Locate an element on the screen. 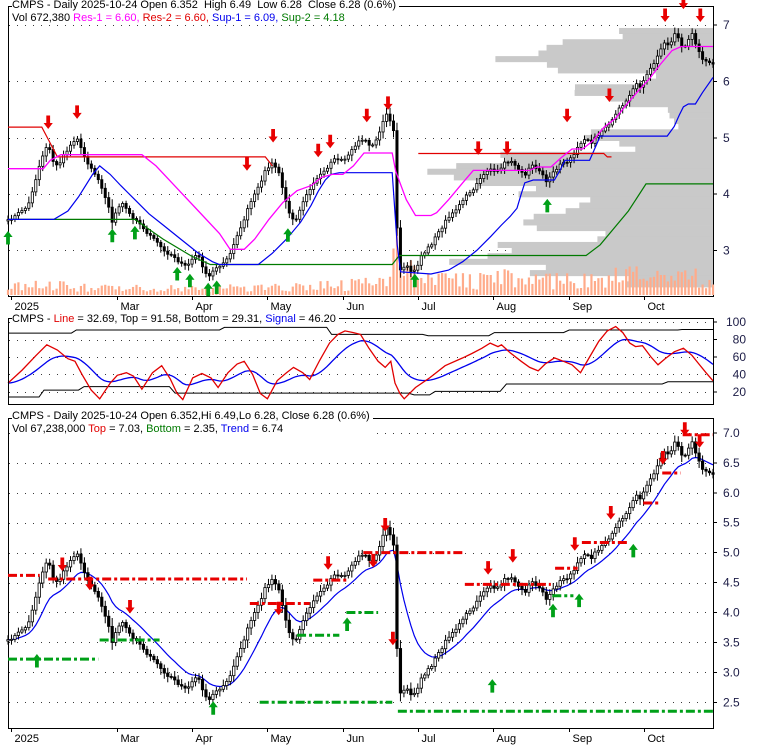 The height and width of the screenshot is (745, 780). buy-arrow-icon is located at coordinates (190, 280).